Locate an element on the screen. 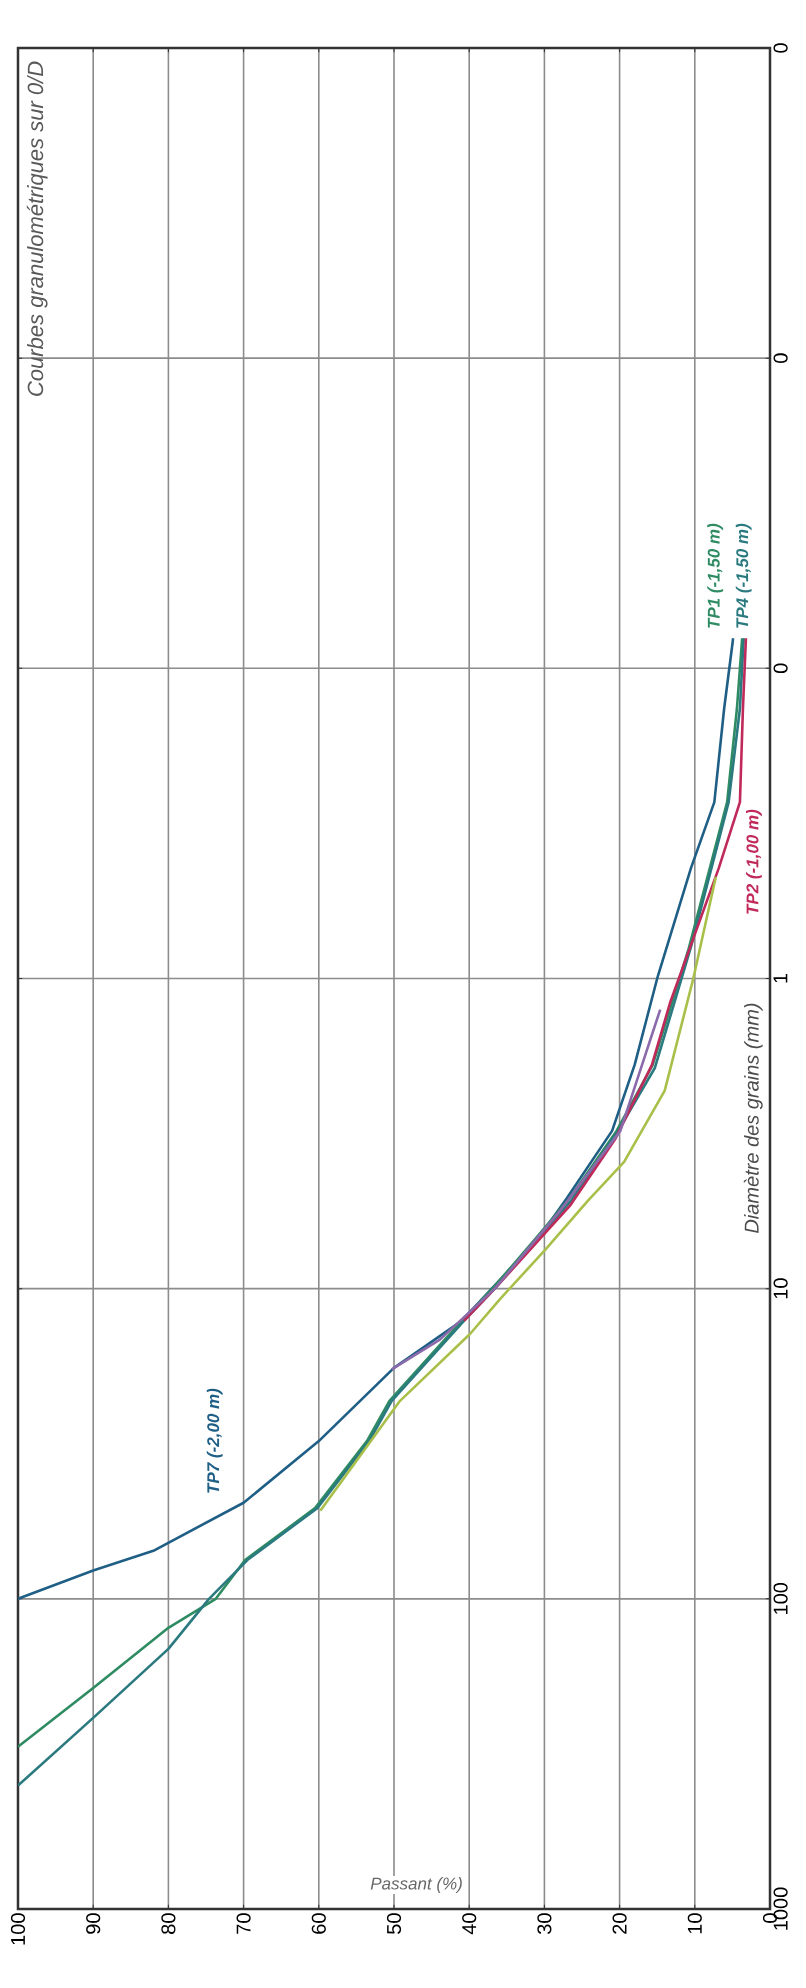 The width and height of the screenshot is (806, 1988). text: TP1 (-1,50 m) is located at coordinates (715, 575).